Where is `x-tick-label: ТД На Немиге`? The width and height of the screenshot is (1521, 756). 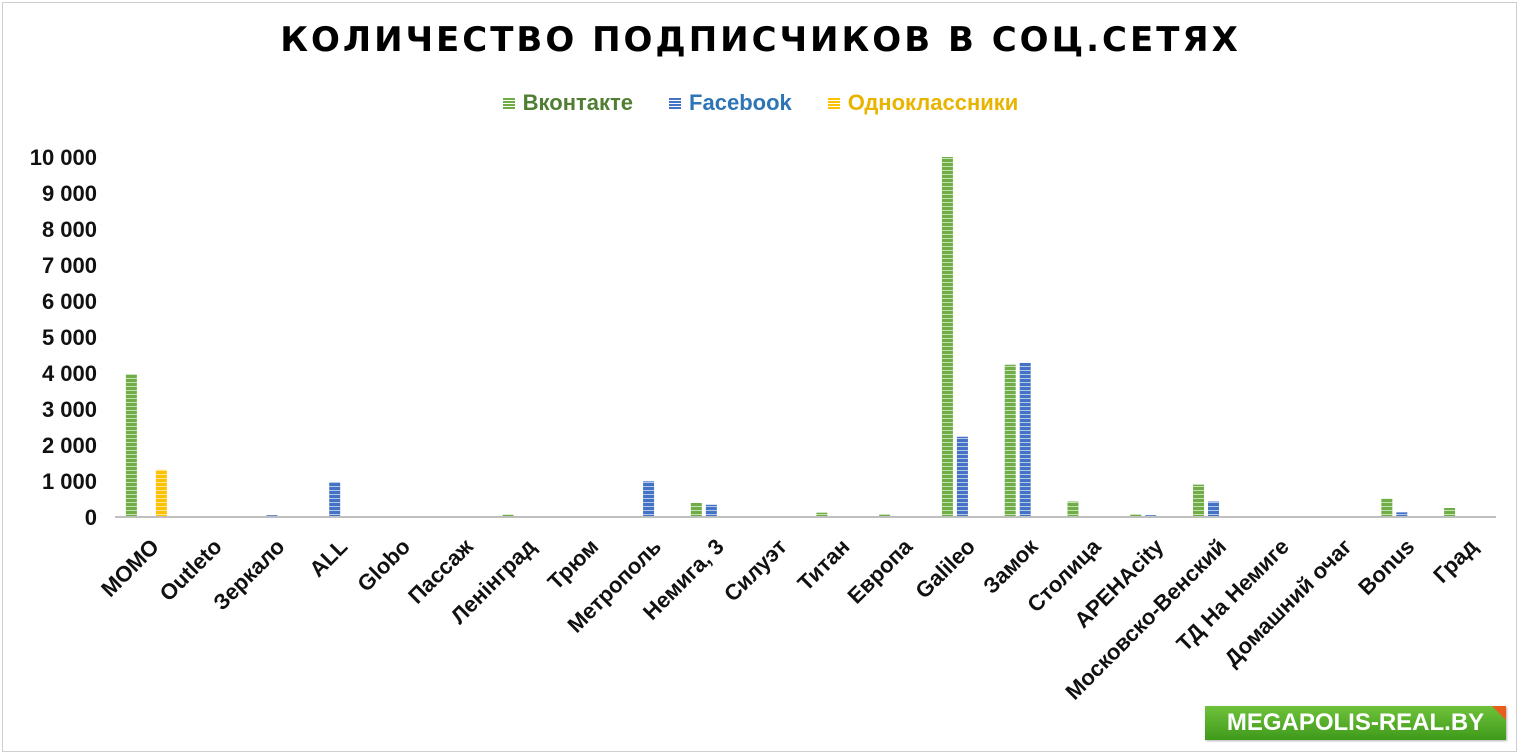
x-tick-label: ТД На Немиге is located at coordinates (1233, 595).